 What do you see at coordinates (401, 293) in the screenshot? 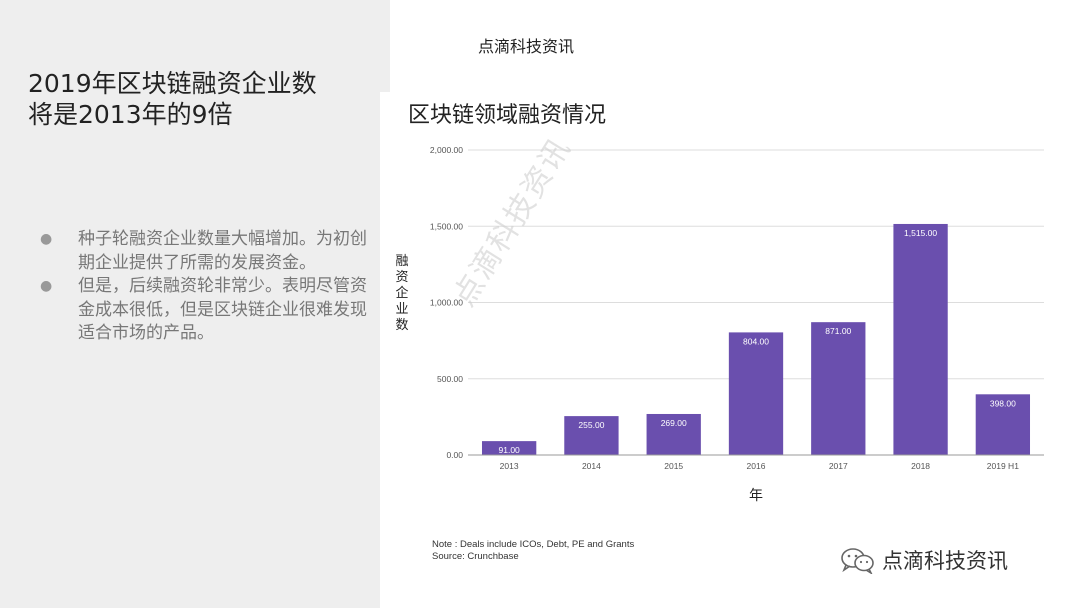
I see `y-axis-label: 融资企业数` at bounding box center [401, 293].